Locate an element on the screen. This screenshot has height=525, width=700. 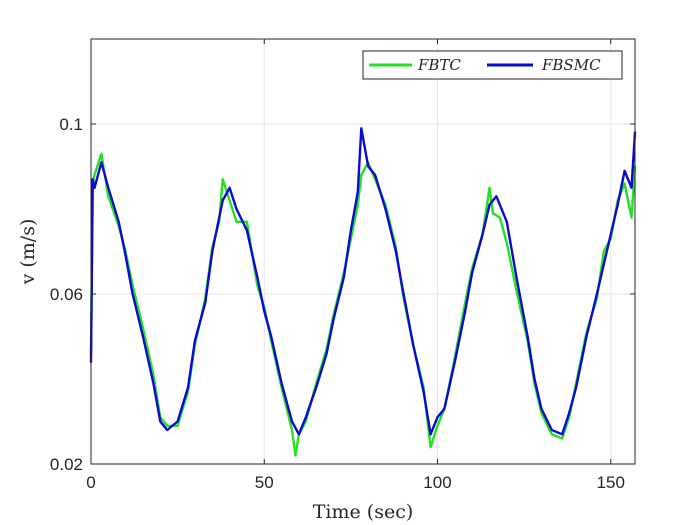
legend-label-fbsmc: FBSMC is located at coordinates (571, 65).